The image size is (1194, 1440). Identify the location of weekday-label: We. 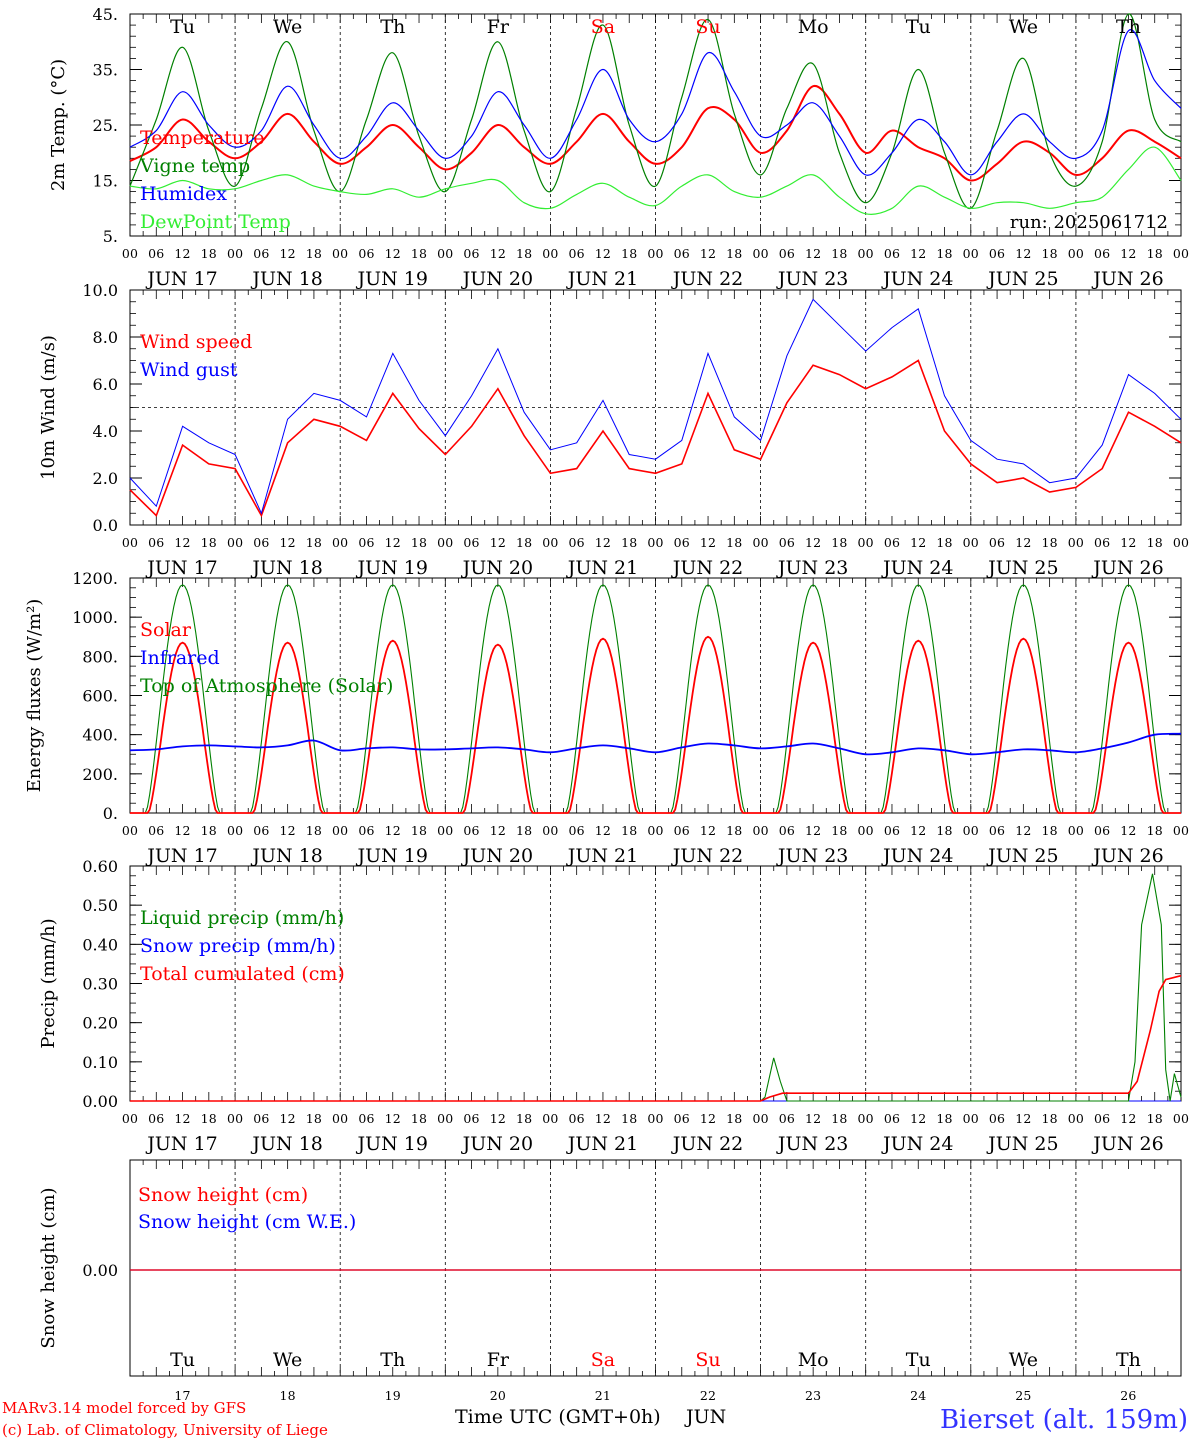
(287, 1360).